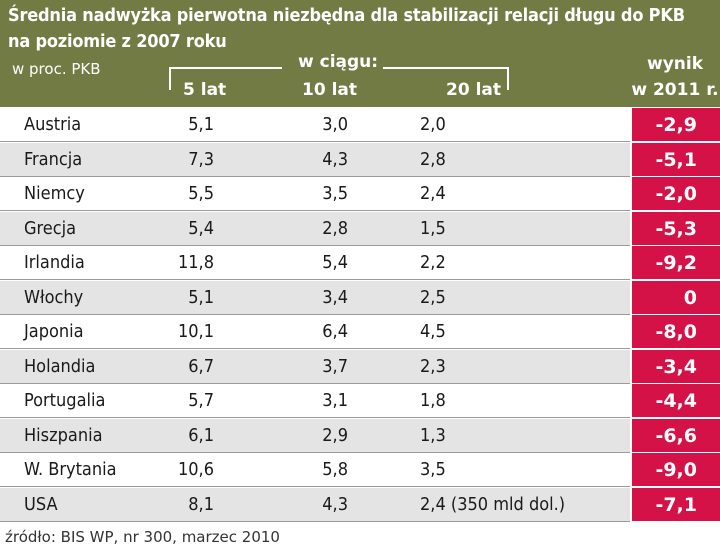  Describe the element at coordinates (70, 469) in the screenshot. I see `country-cell: W. Brytania` at that location.